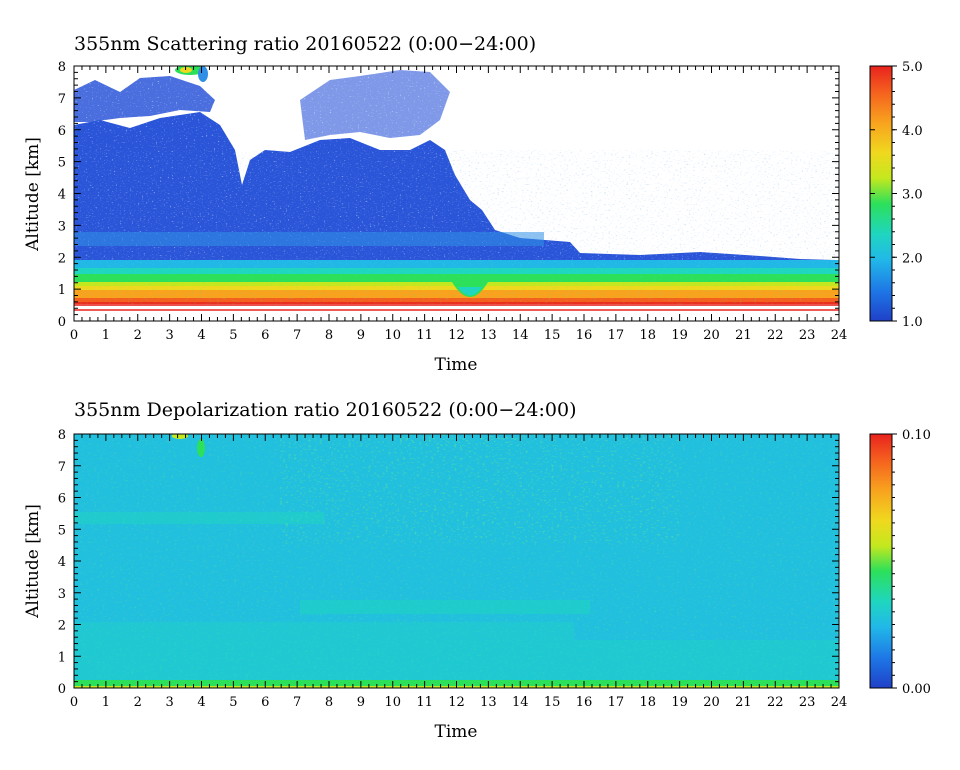  What do you see at coordinates (912, 195) in the screenshot?
I see `colorbar-tick-label: 3.0` at bounding box center [912, 195].